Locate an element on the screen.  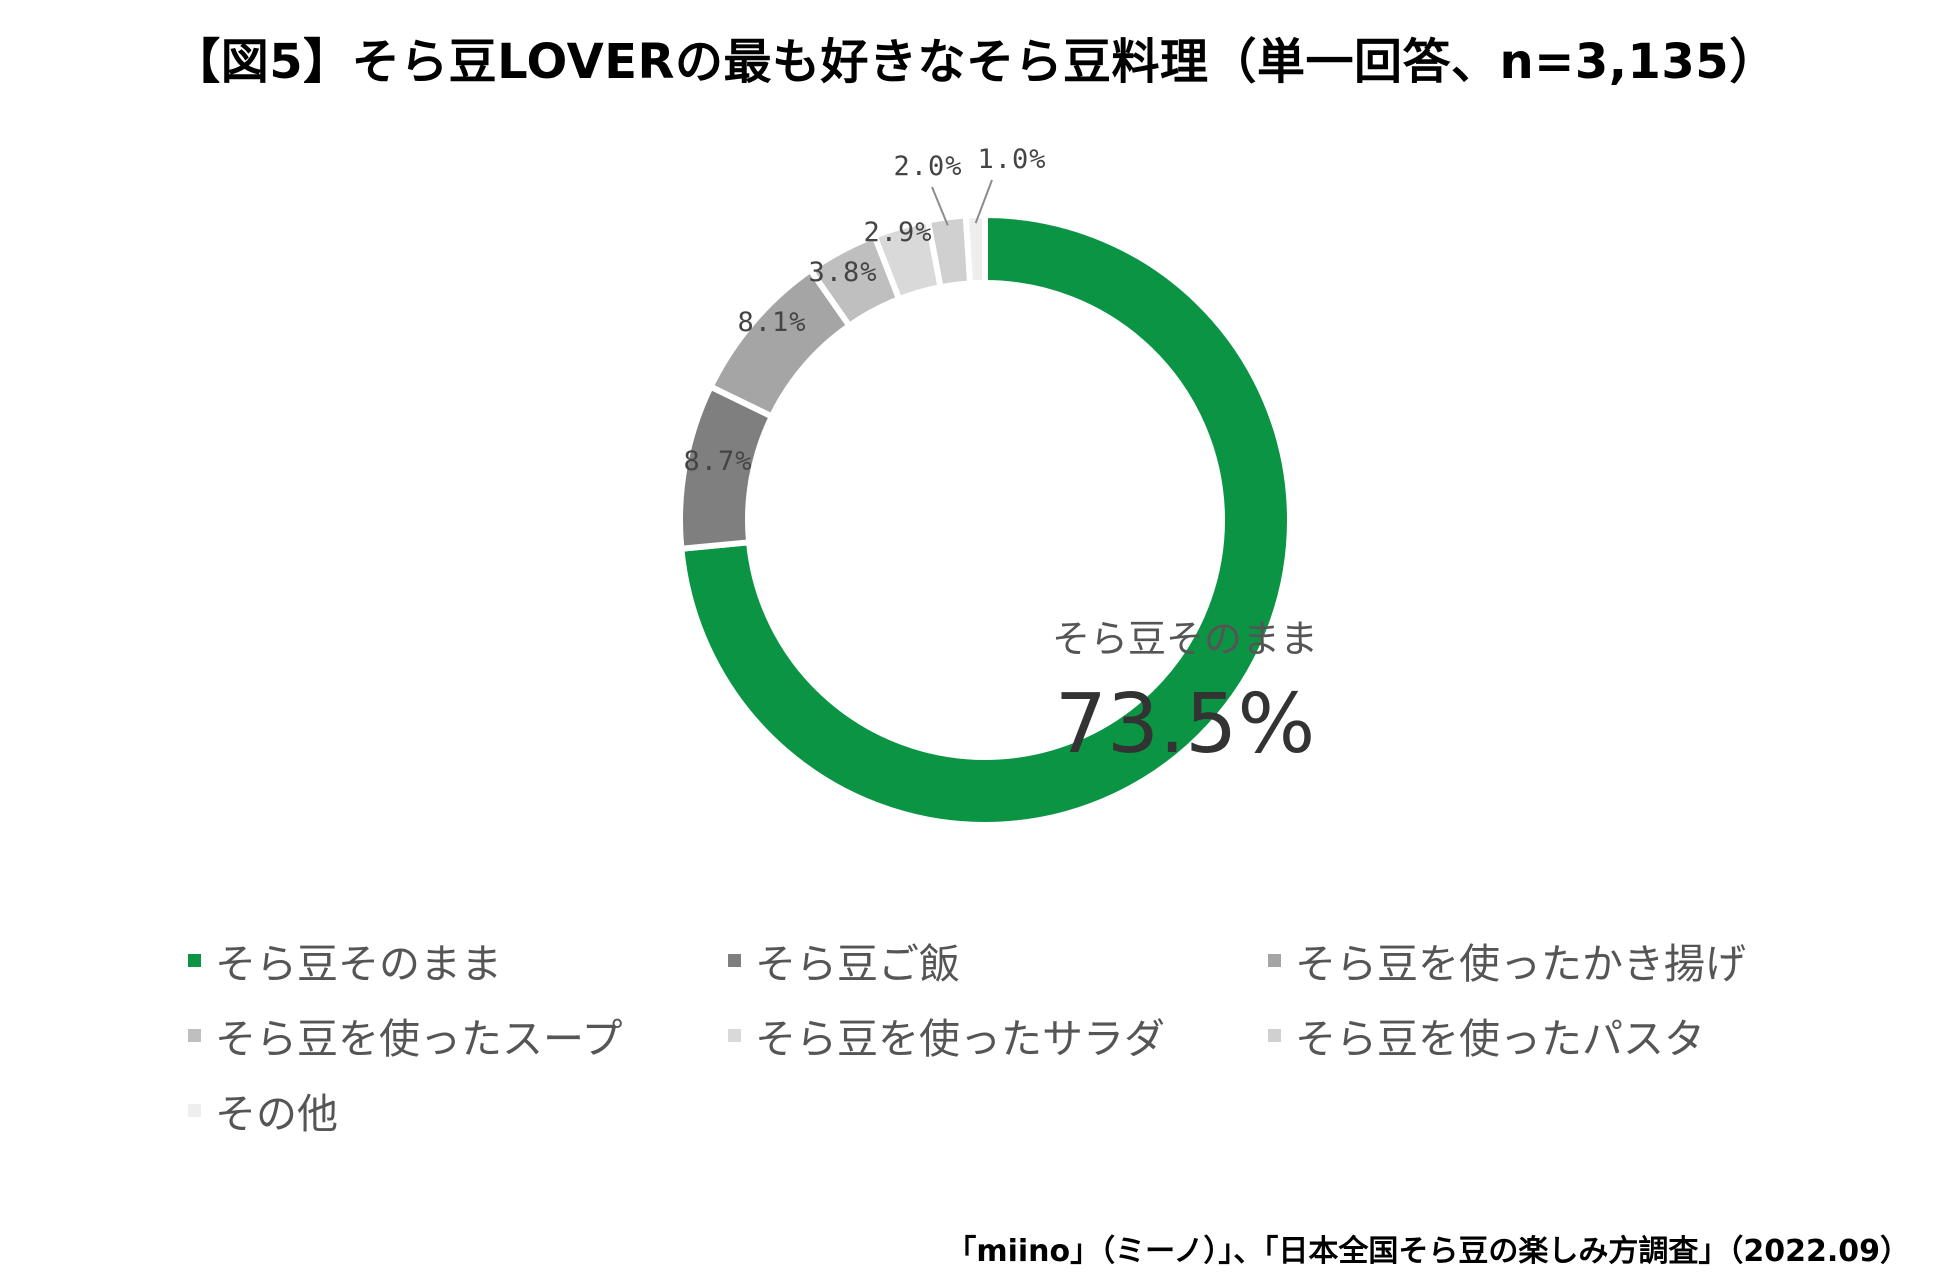
leader-line-sonota is located at coordinates (983, 201).